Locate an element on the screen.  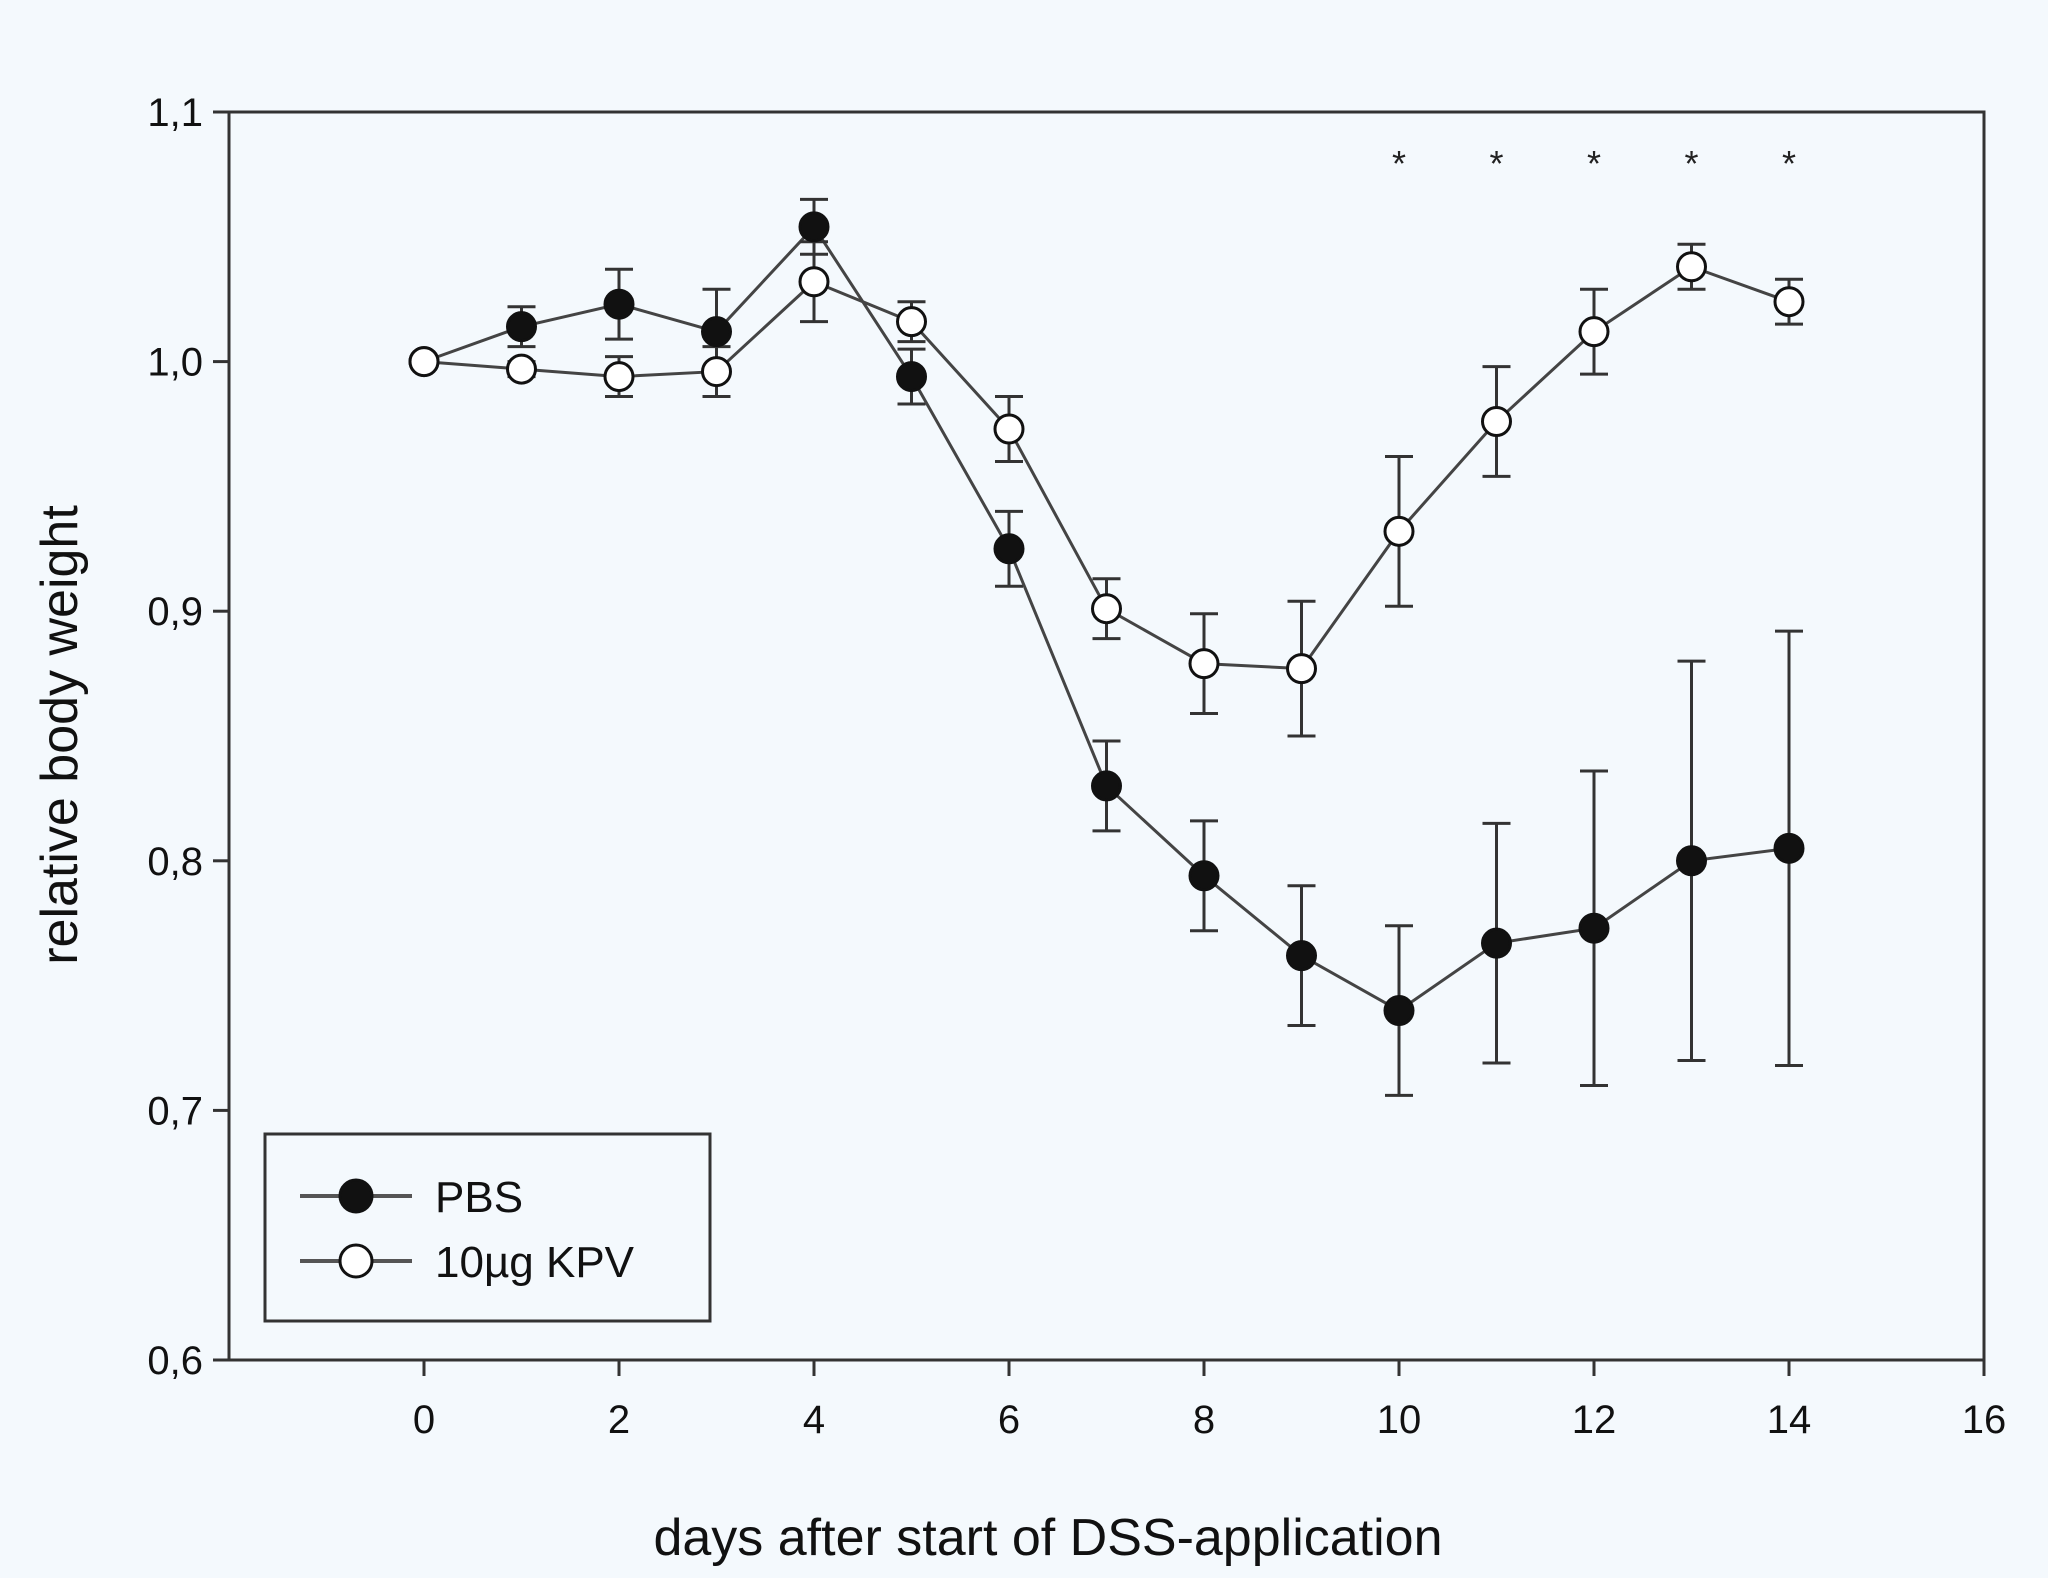
legend-box is located at coordinates (487, 1227).